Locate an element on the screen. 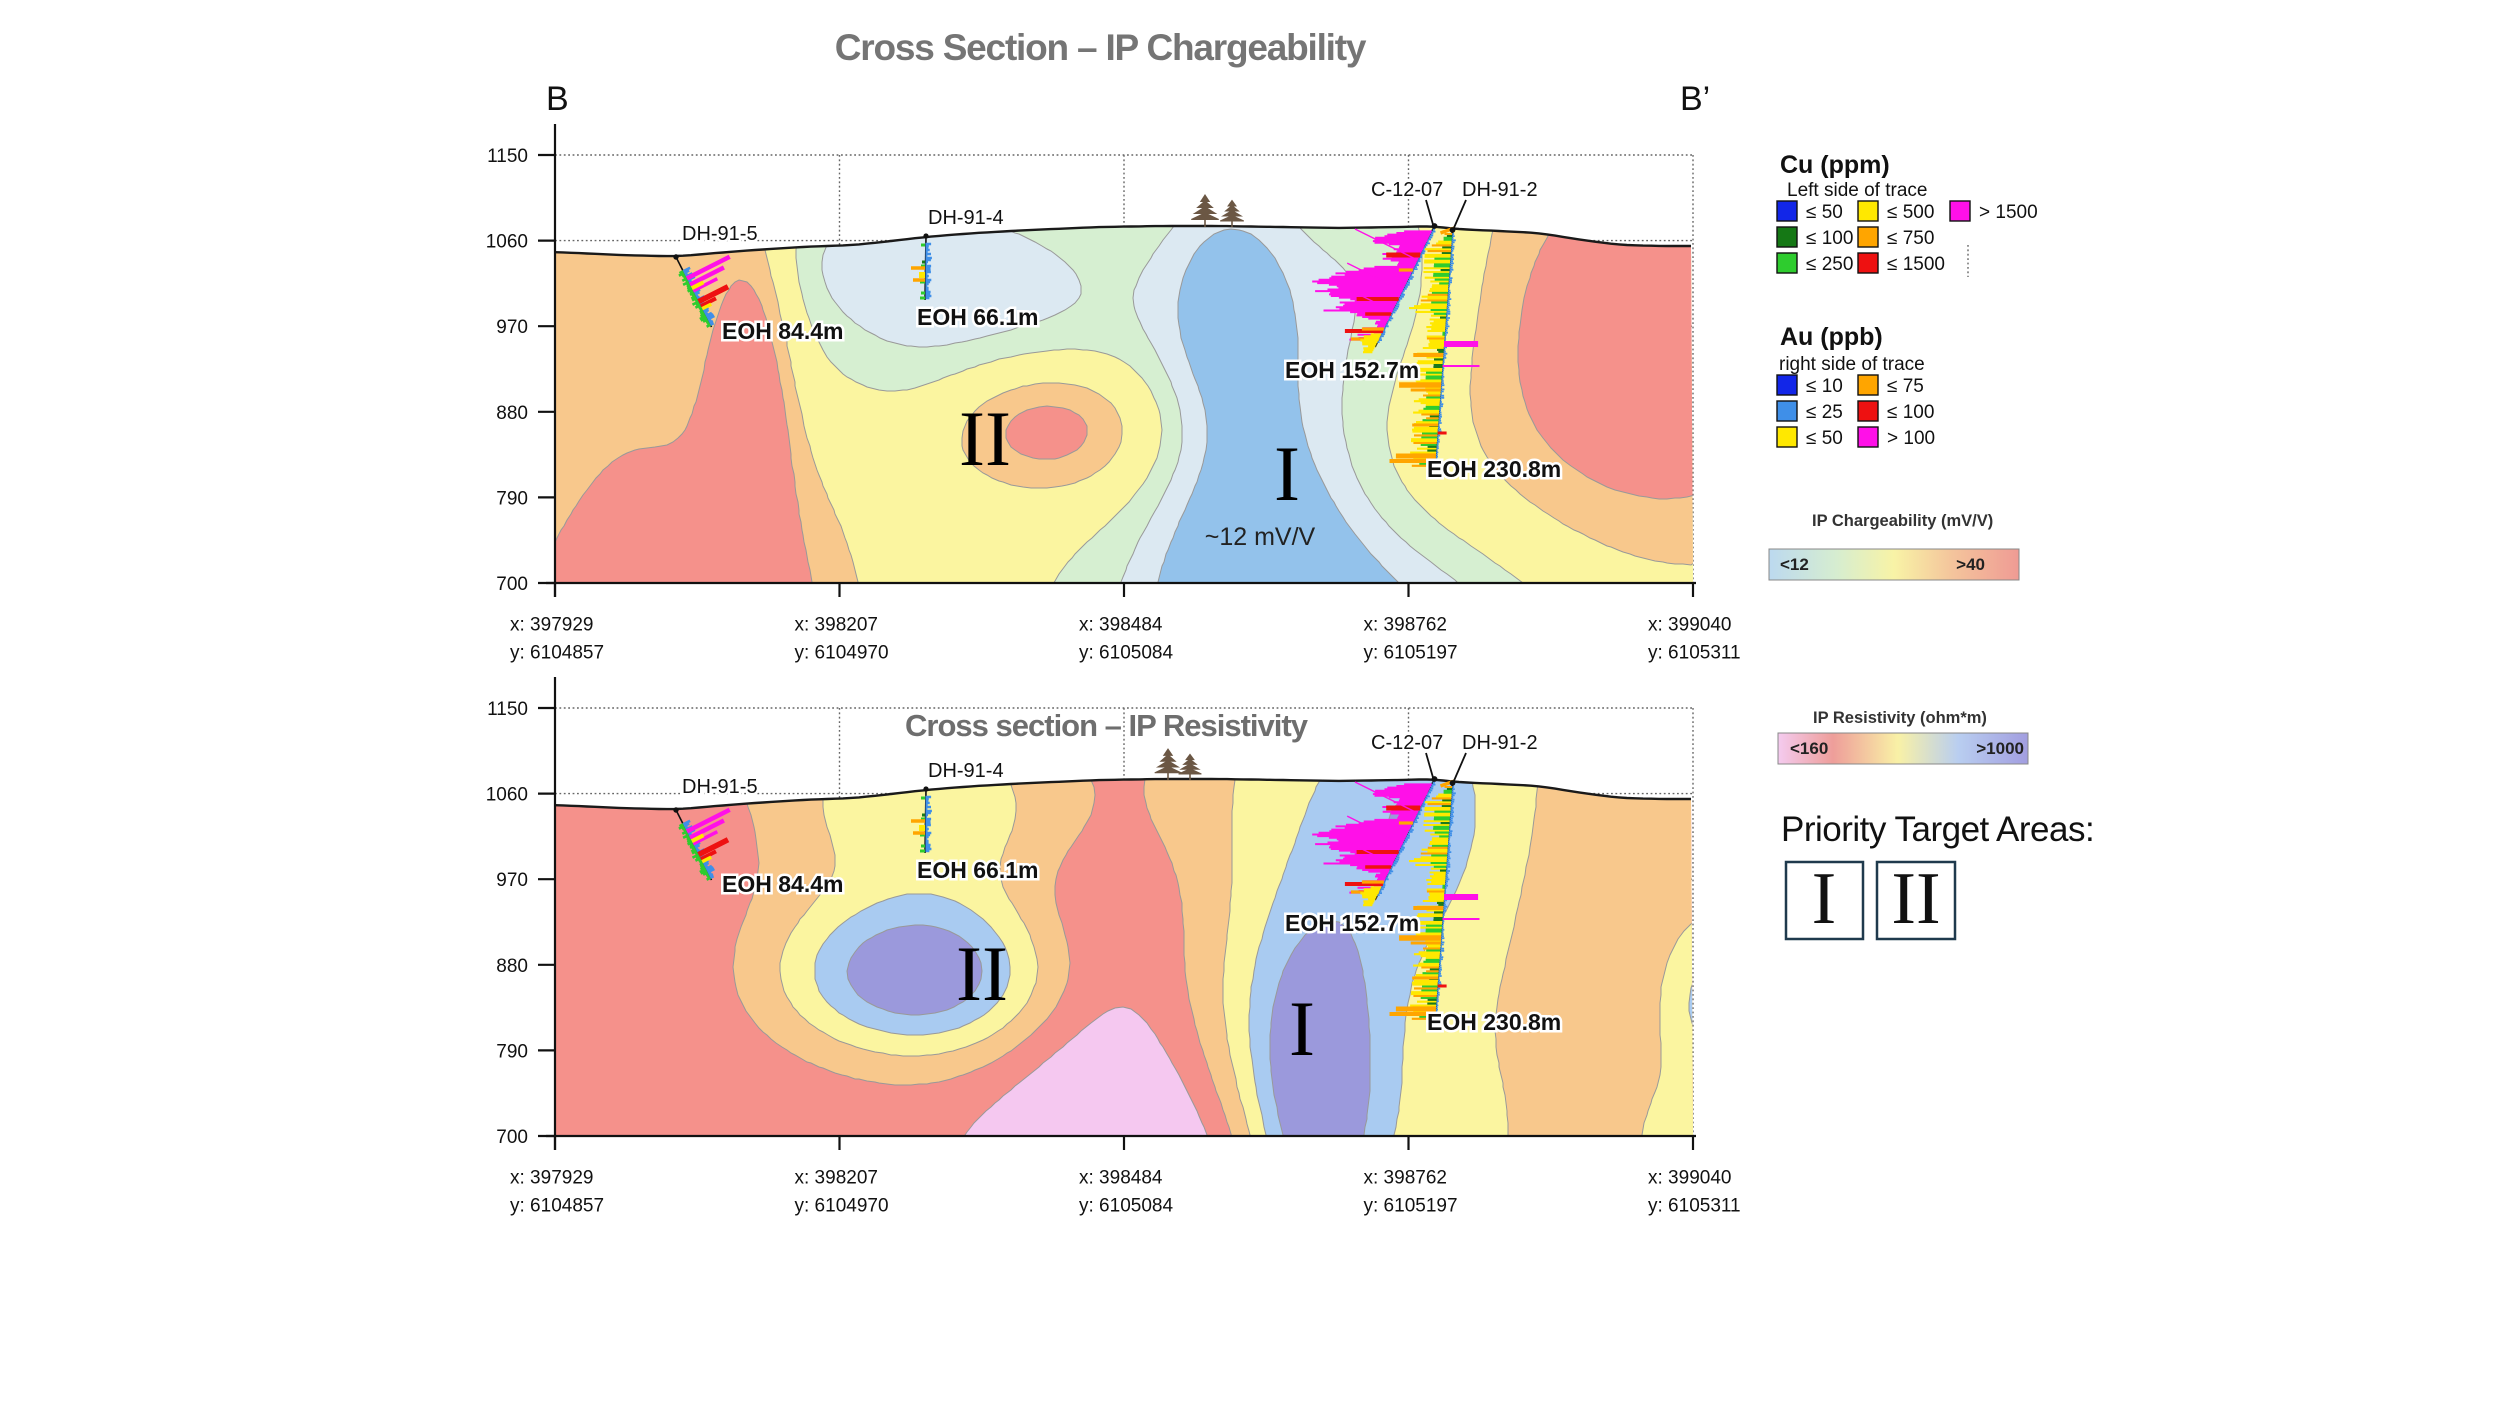 This screenshot has width=2500, height=1406. svg-text: IP Chargeability (mV/V) is located at coordinates (1902, 521).